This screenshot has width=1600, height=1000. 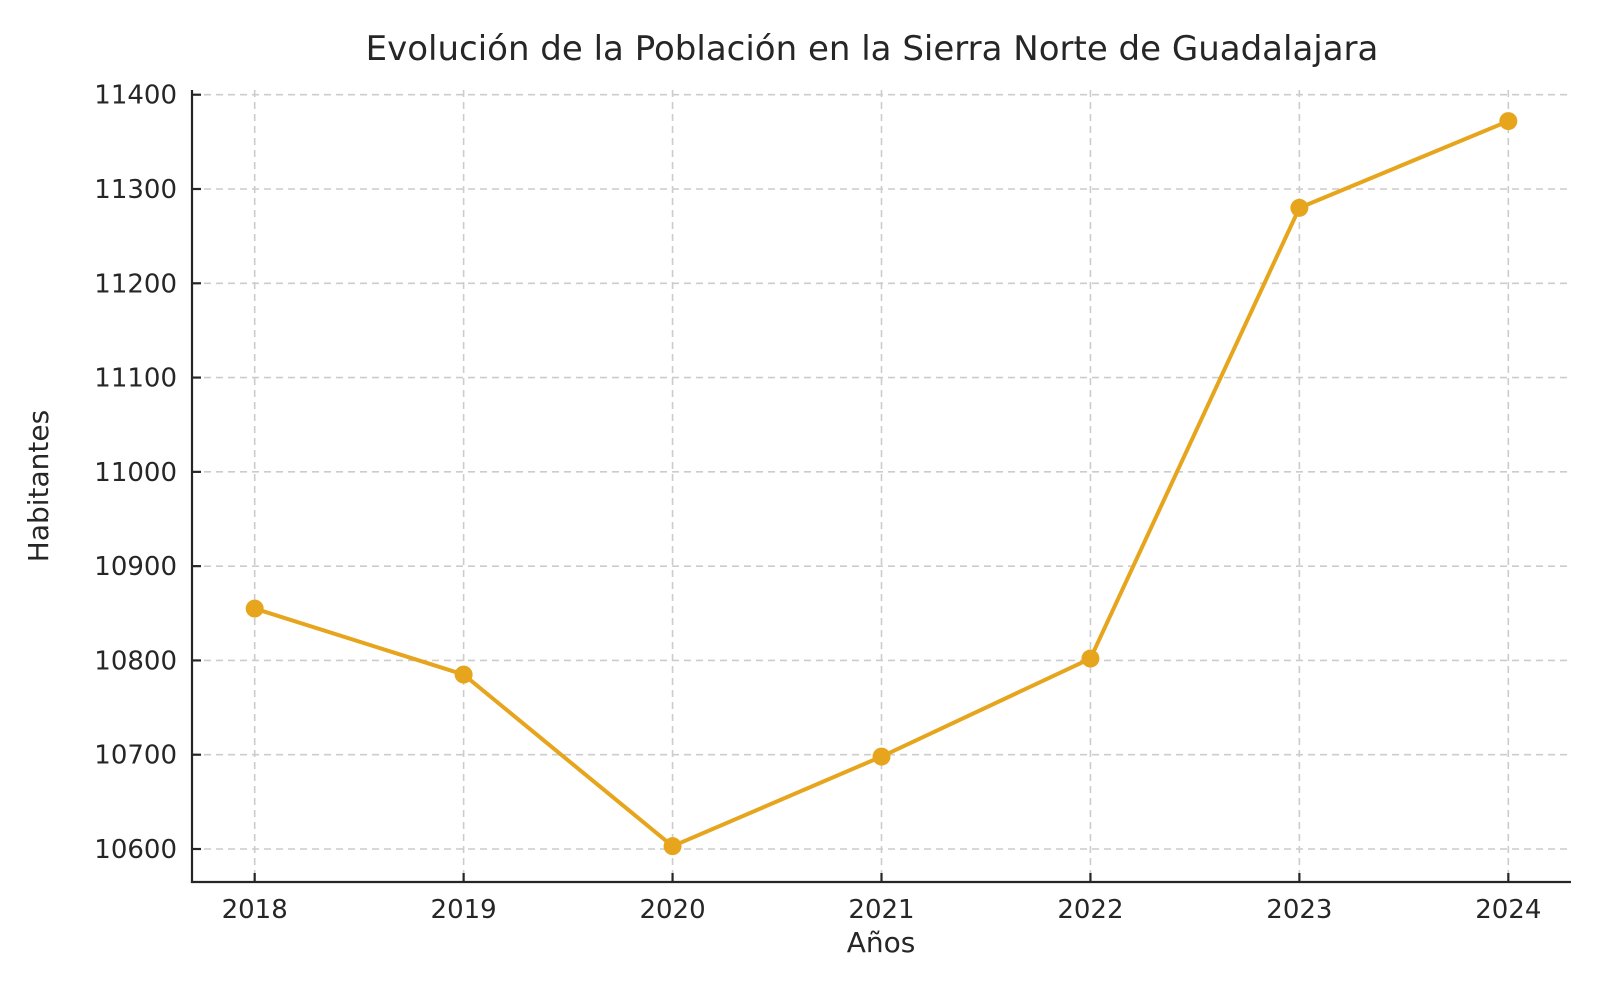 I want to click on y-tick-label: 10600, so click(x=135, y=850).